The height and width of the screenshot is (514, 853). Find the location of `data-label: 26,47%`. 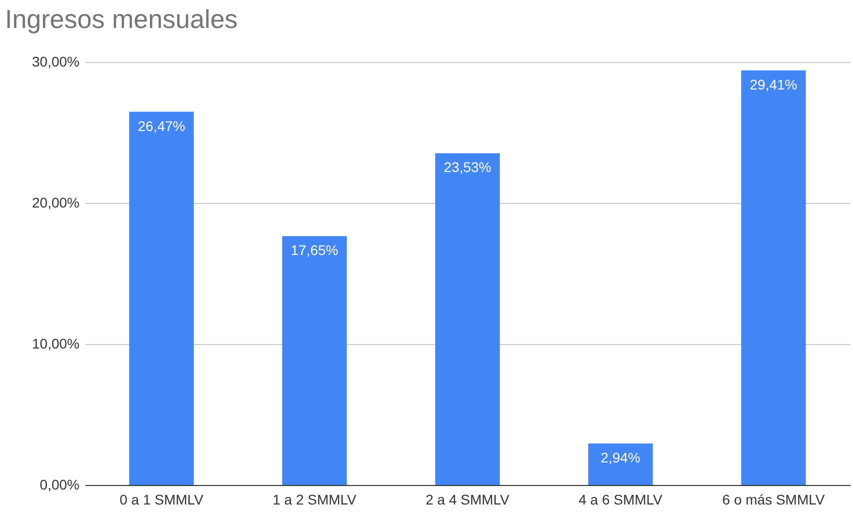

data-label: 26,47% is located at coordinates (162, 126).